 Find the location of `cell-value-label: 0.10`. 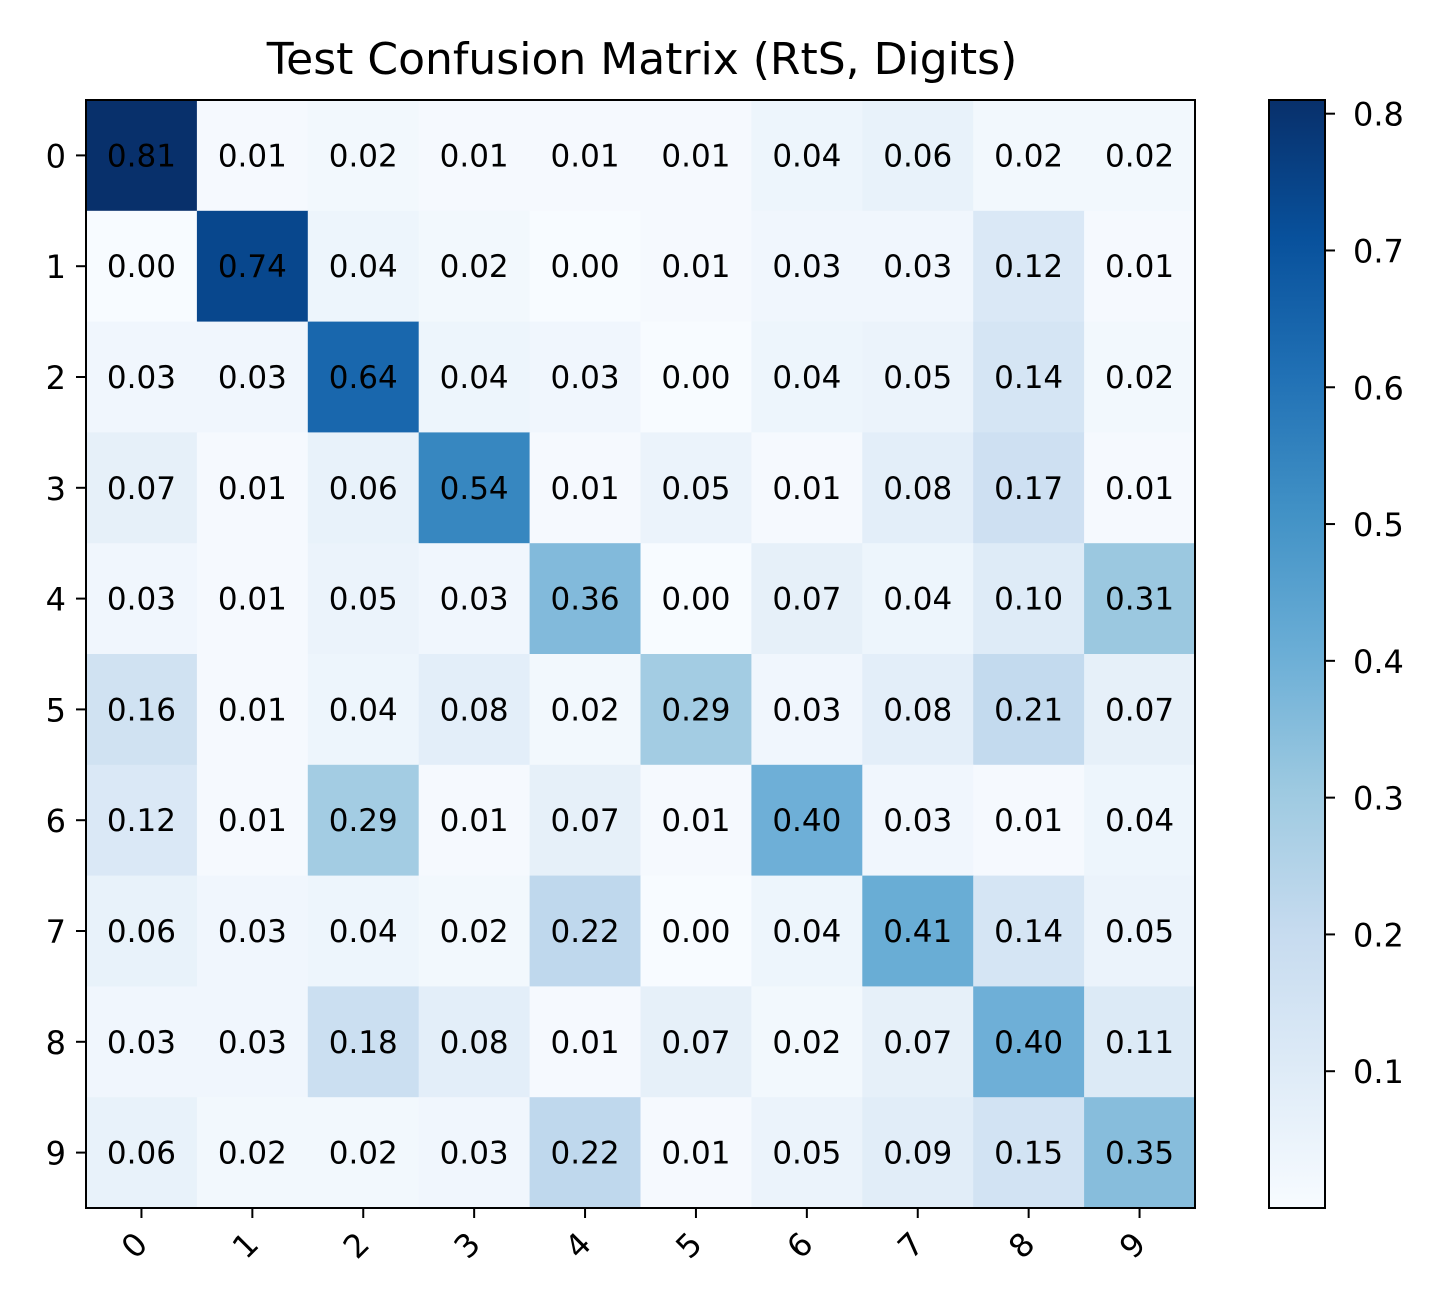

cell-value-label: 0.10 is located at coordinates (1028, 600).